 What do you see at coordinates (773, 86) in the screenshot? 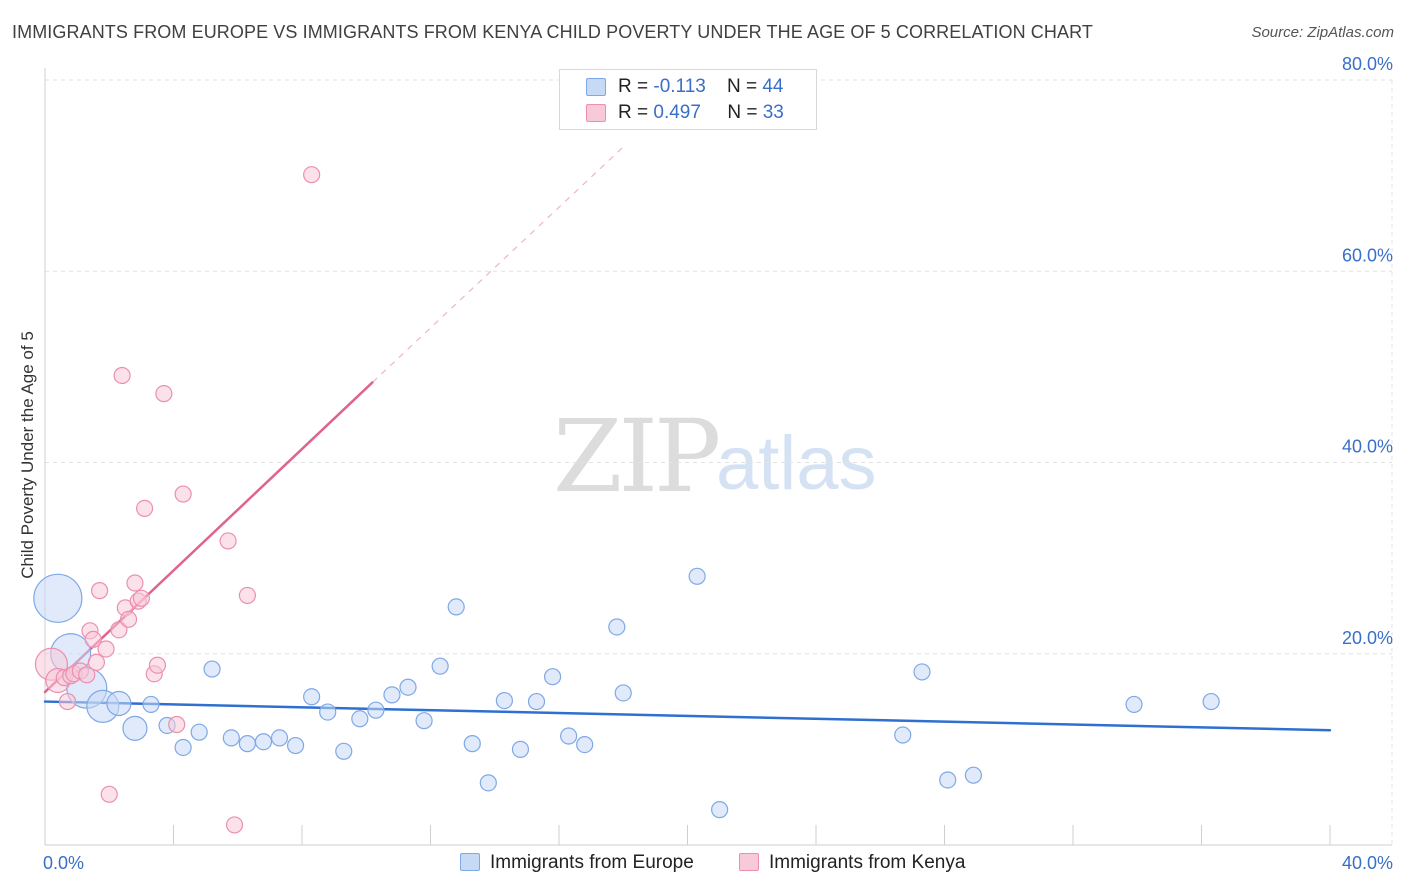
I see `legend-n-value: 44` at bounding box center [773, 86].